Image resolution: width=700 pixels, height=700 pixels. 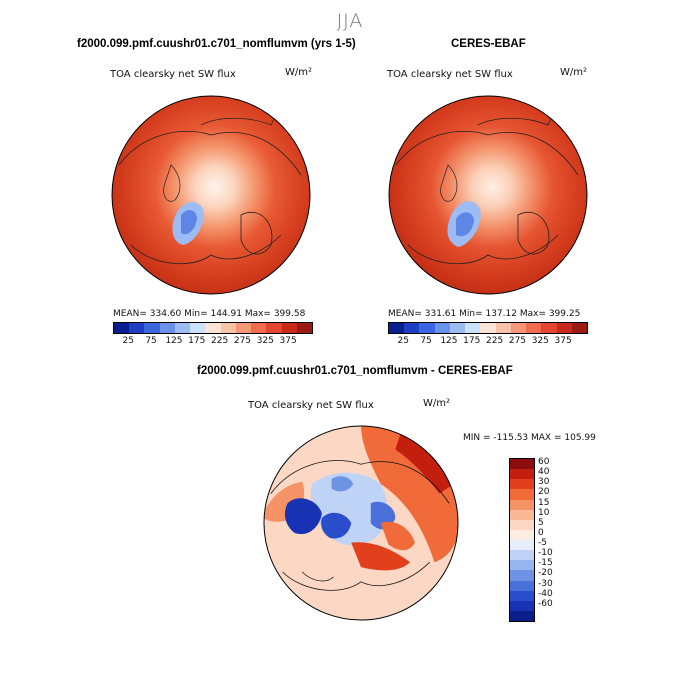 I want to click on colorbar-tick-label: -60, so click(x=545, y=603).